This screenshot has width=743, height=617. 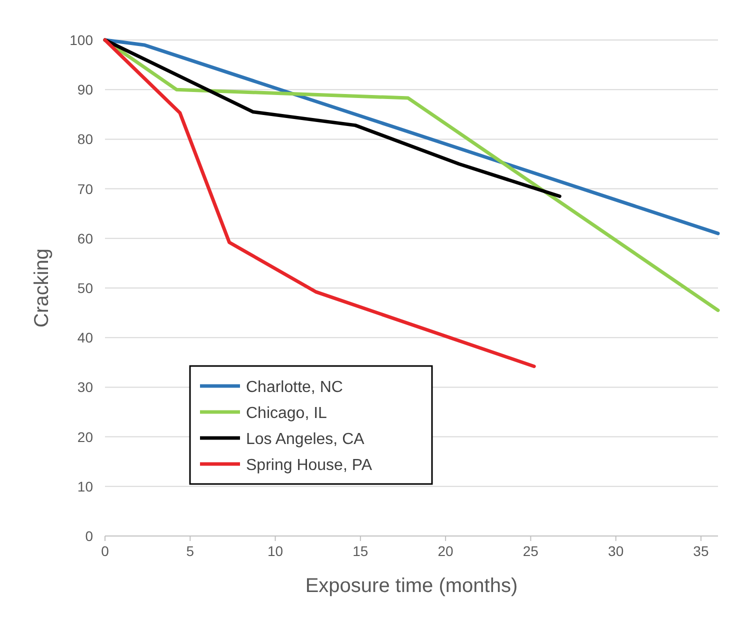 I want to click on legend-label: Charlotte, NC, so click(x=294, y=387).